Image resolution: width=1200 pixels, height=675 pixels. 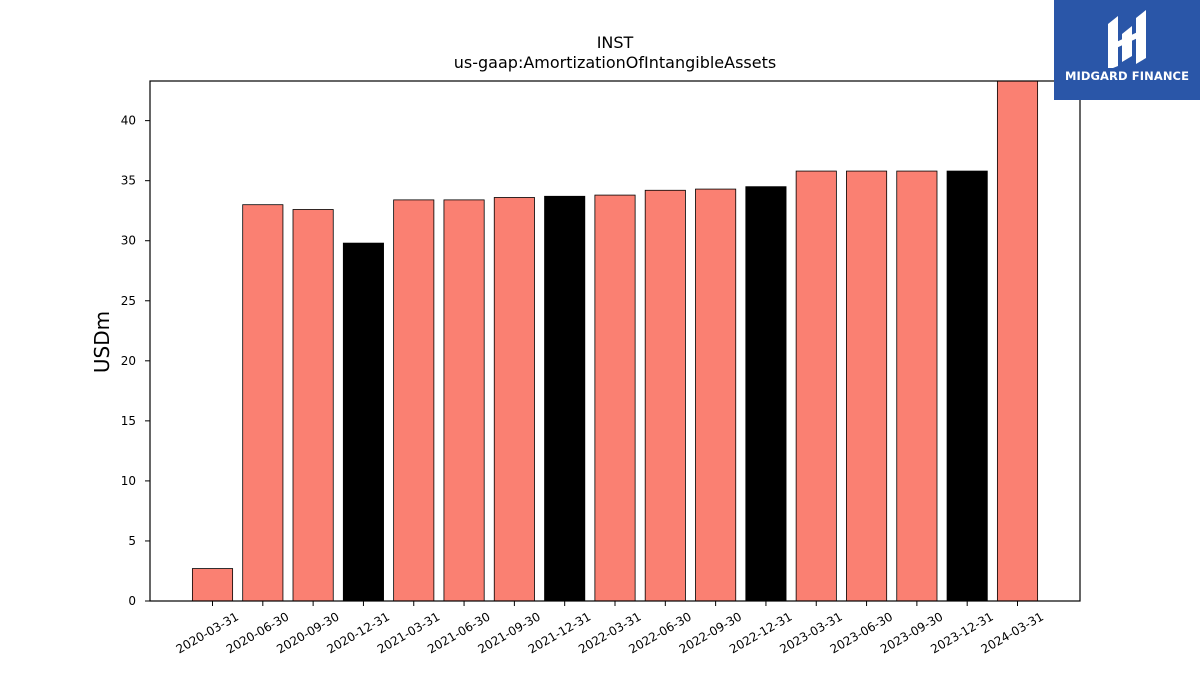 I want to click on y-tick-label: 5, so click(x=132, y=541).